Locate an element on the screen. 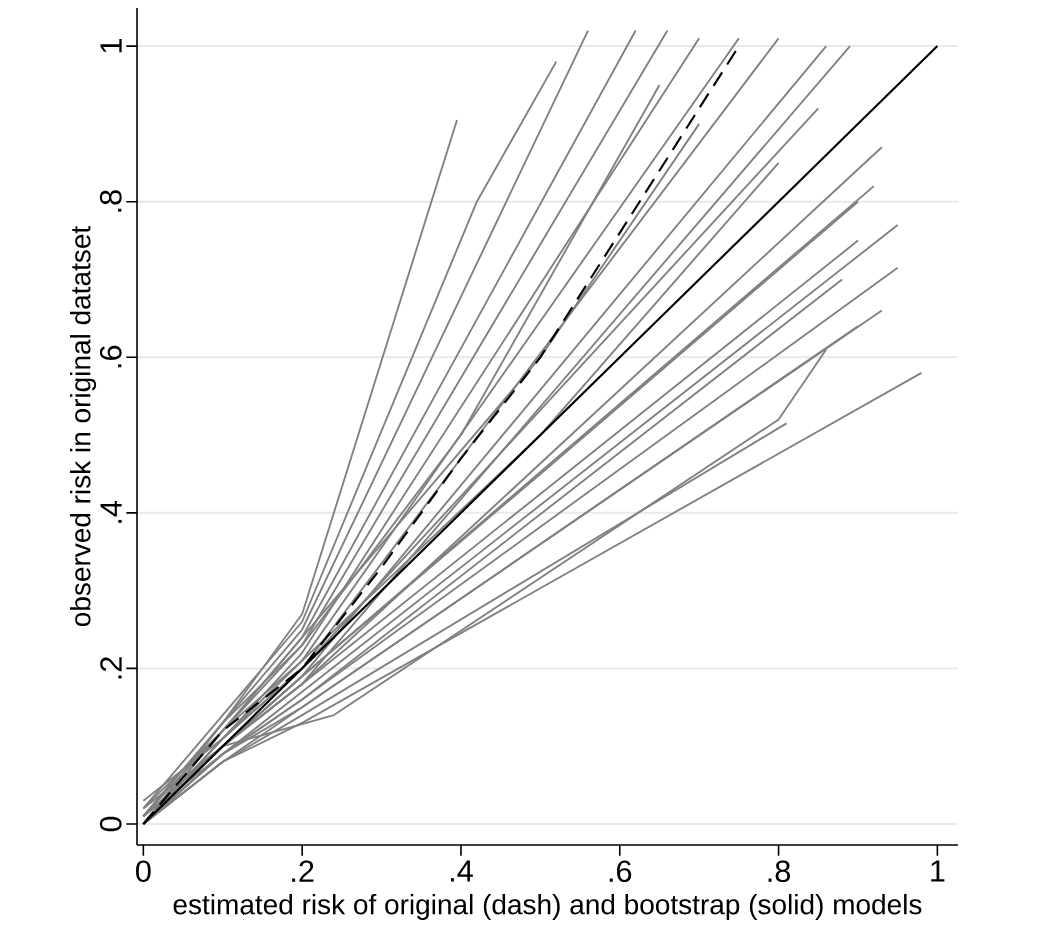 This screenshot has width=1041, height=939. x-tick-label: 0 is located at coordinates (143, 871).